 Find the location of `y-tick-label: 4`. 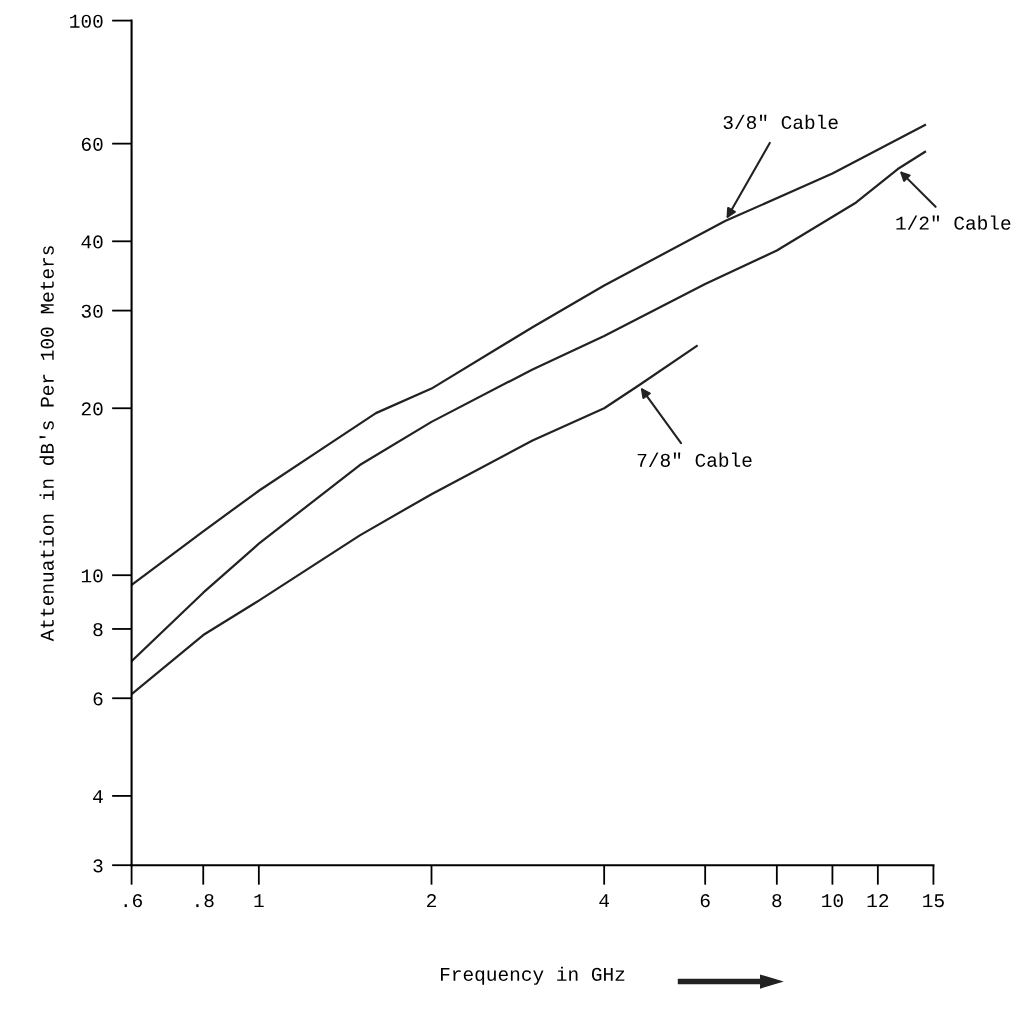

y-tick-label: 4 is located at coordinates (98, 796).